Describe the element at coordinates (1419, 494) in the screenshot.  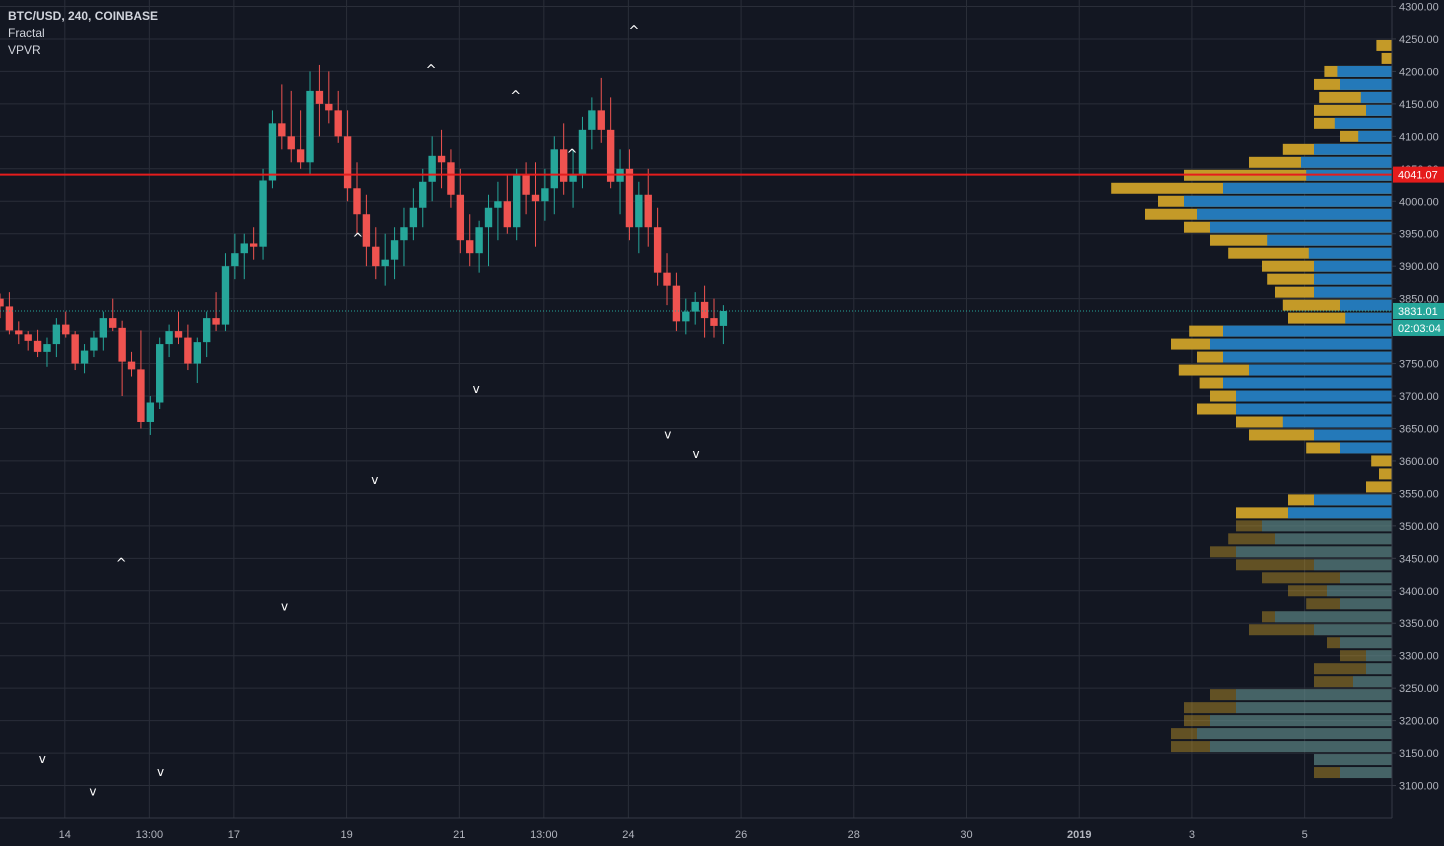
I see `price-tick-label: 3550.00` at that location.